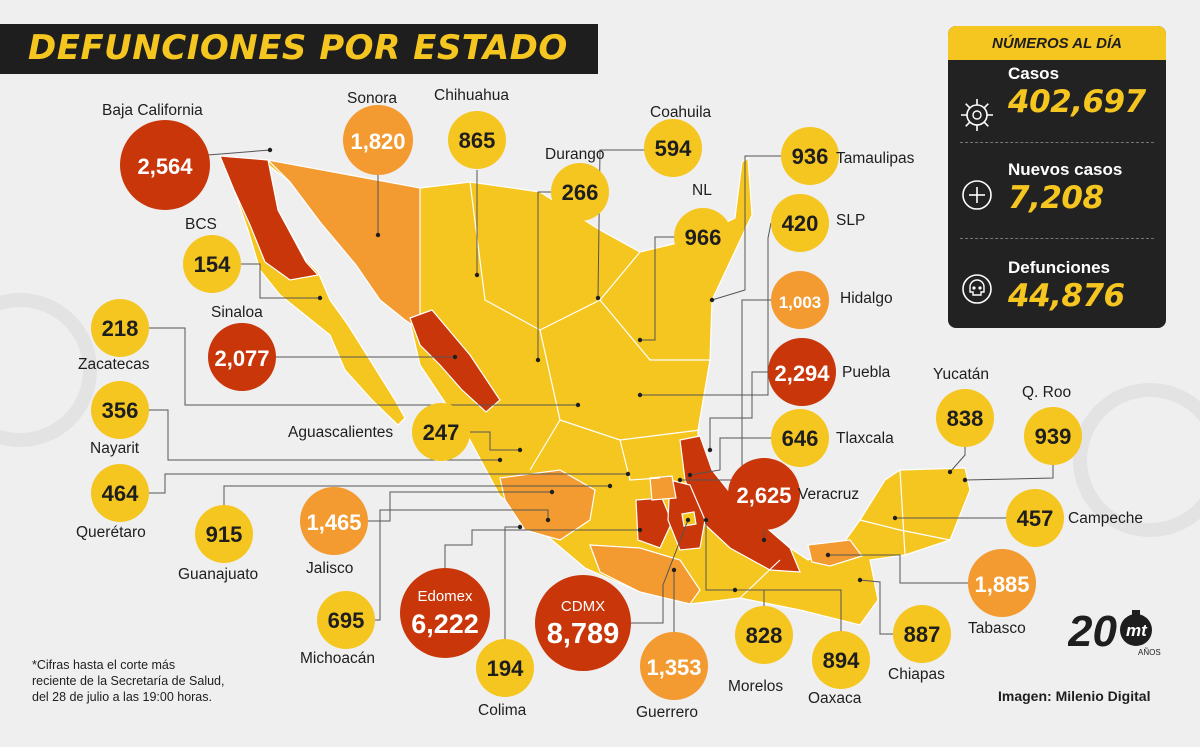 The width and height of the screenshot is (1200, 747). What do you see at coordinates (280, 281) in the screenshot?
I see `leader-line-bcs` at bounding box center [280, 281].